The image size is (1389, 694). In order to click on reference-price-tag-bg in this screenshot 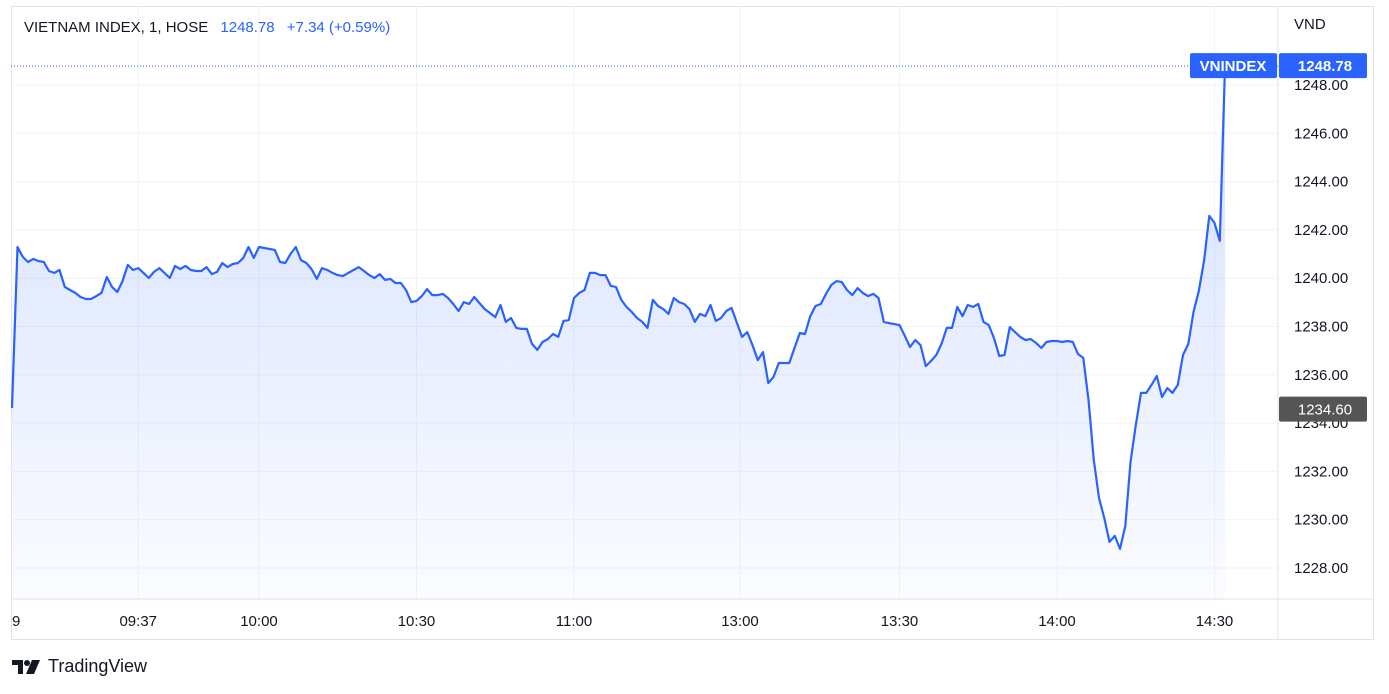, I will do `click(1323, 409)`.